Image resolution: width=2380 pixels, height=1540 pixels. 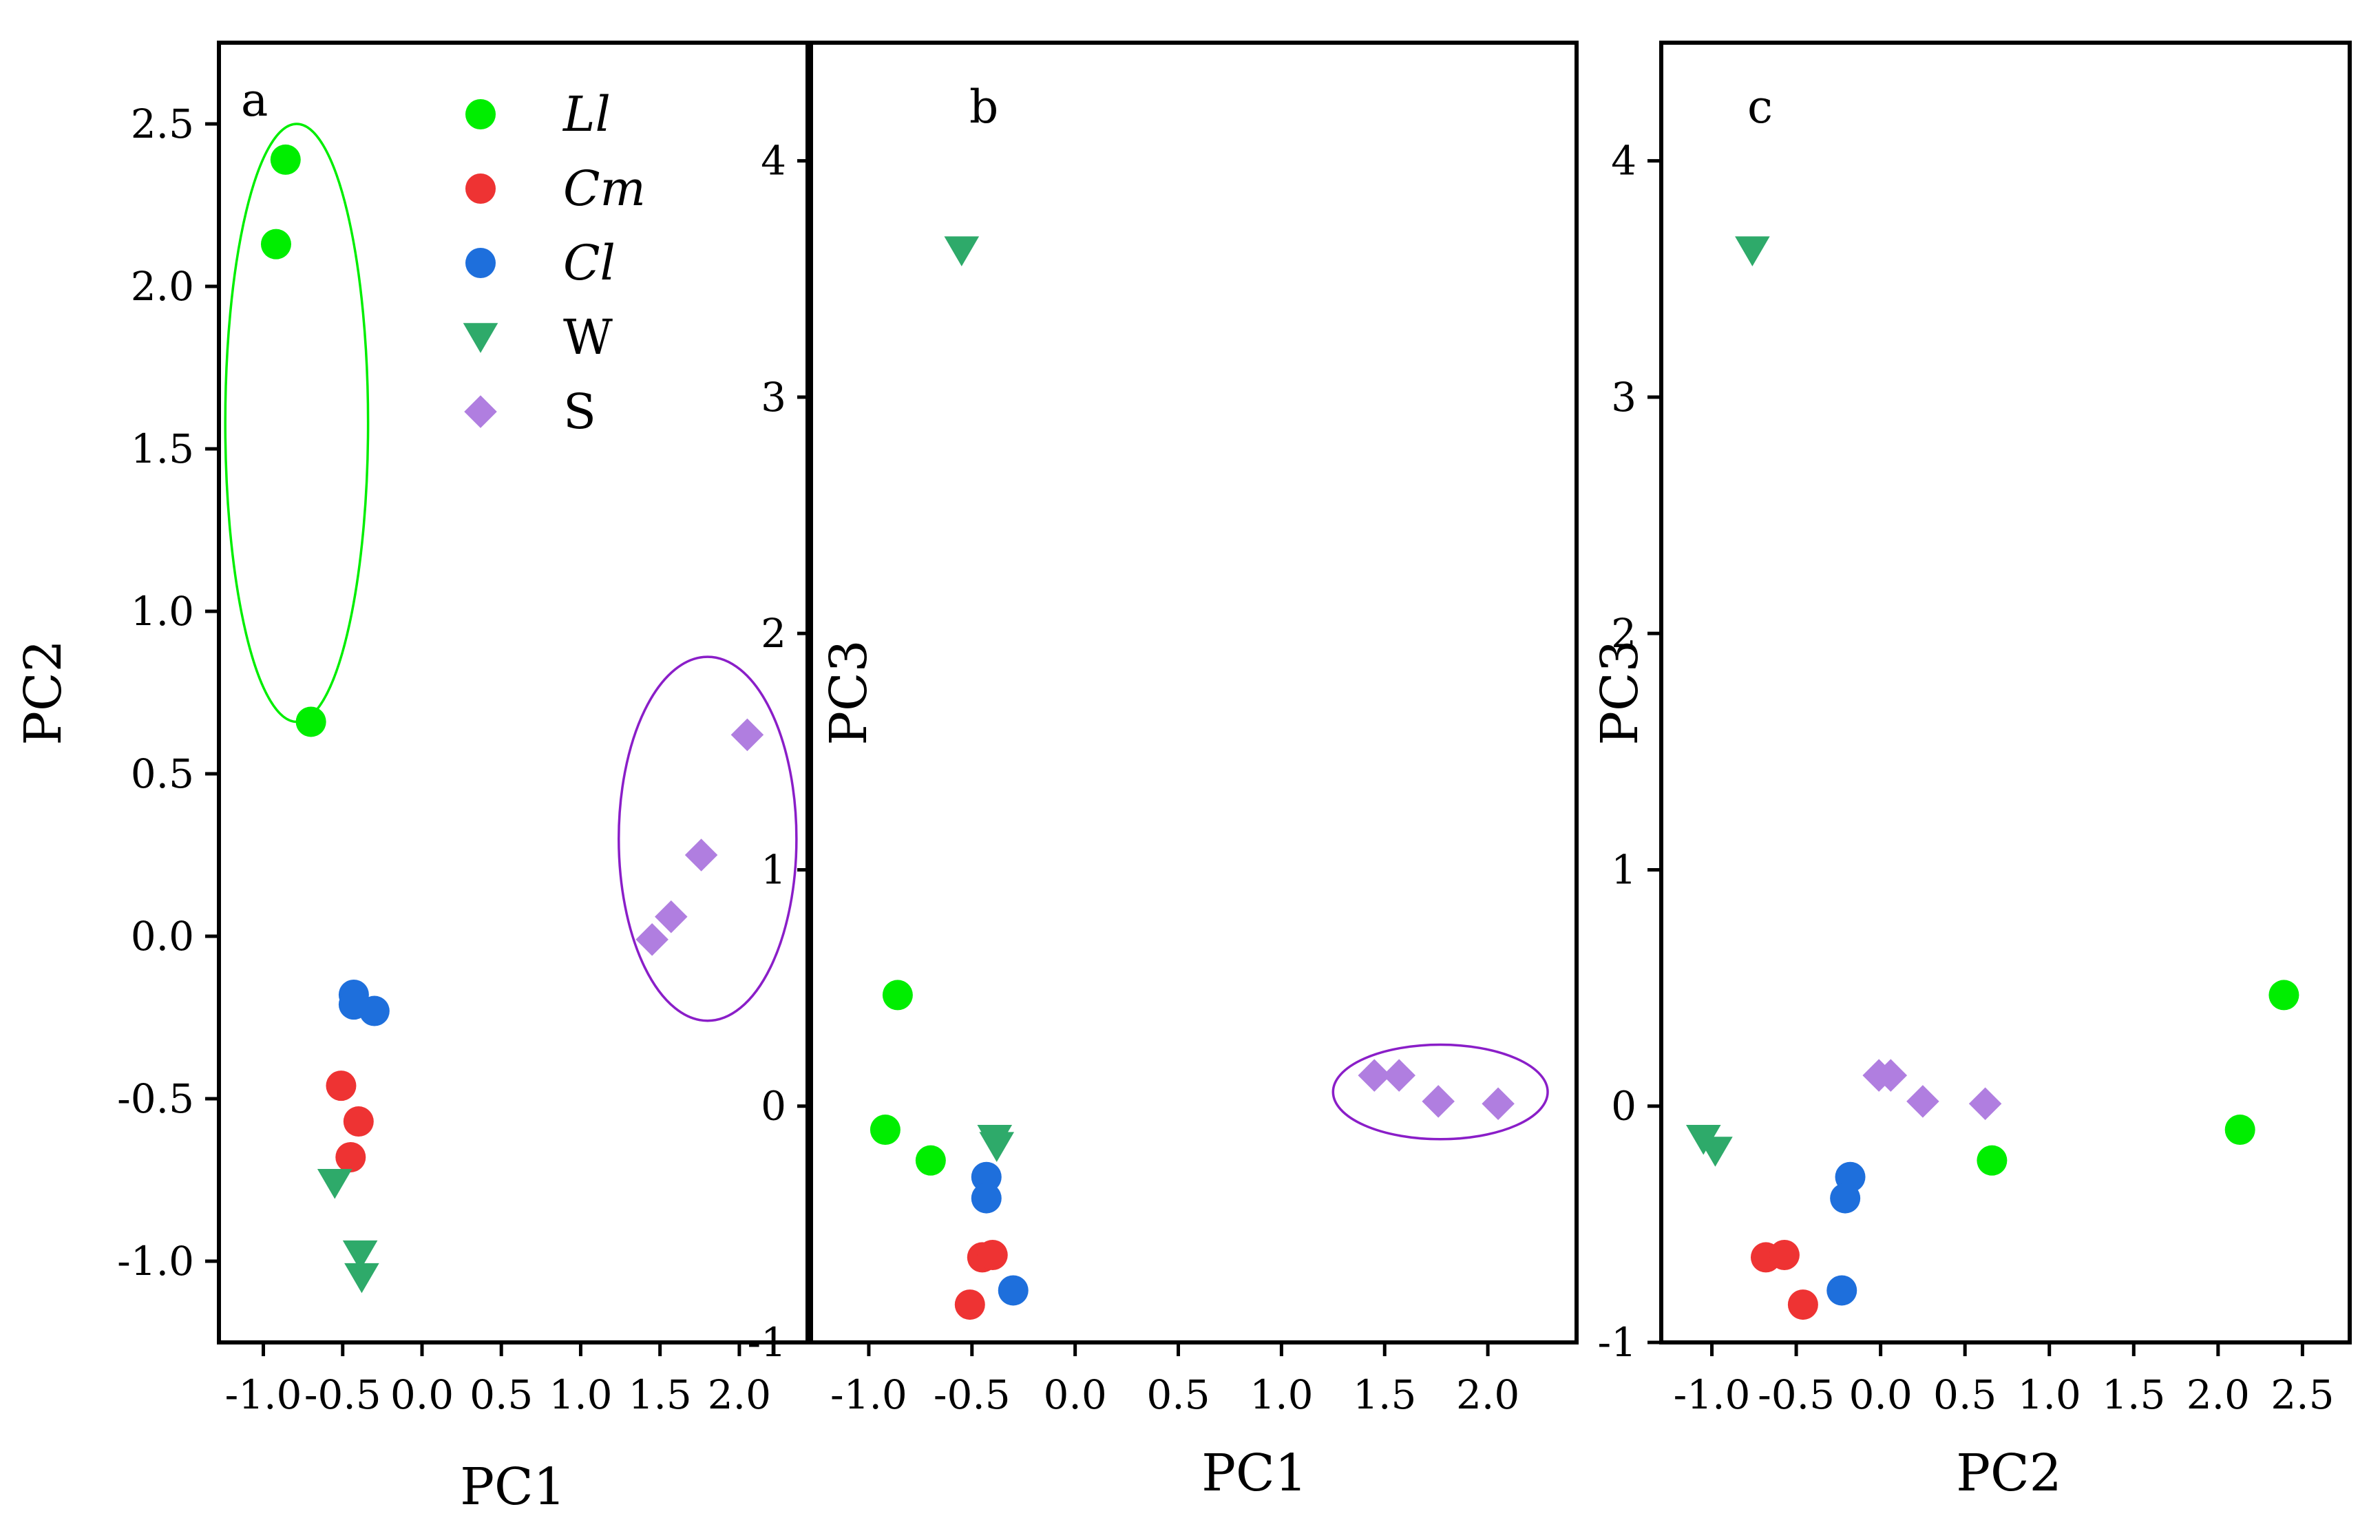 What do you see at coordinates (162, 286) in the screenshot?
I see `y-tick-label: 2.0` at bounding box center [162, 286].